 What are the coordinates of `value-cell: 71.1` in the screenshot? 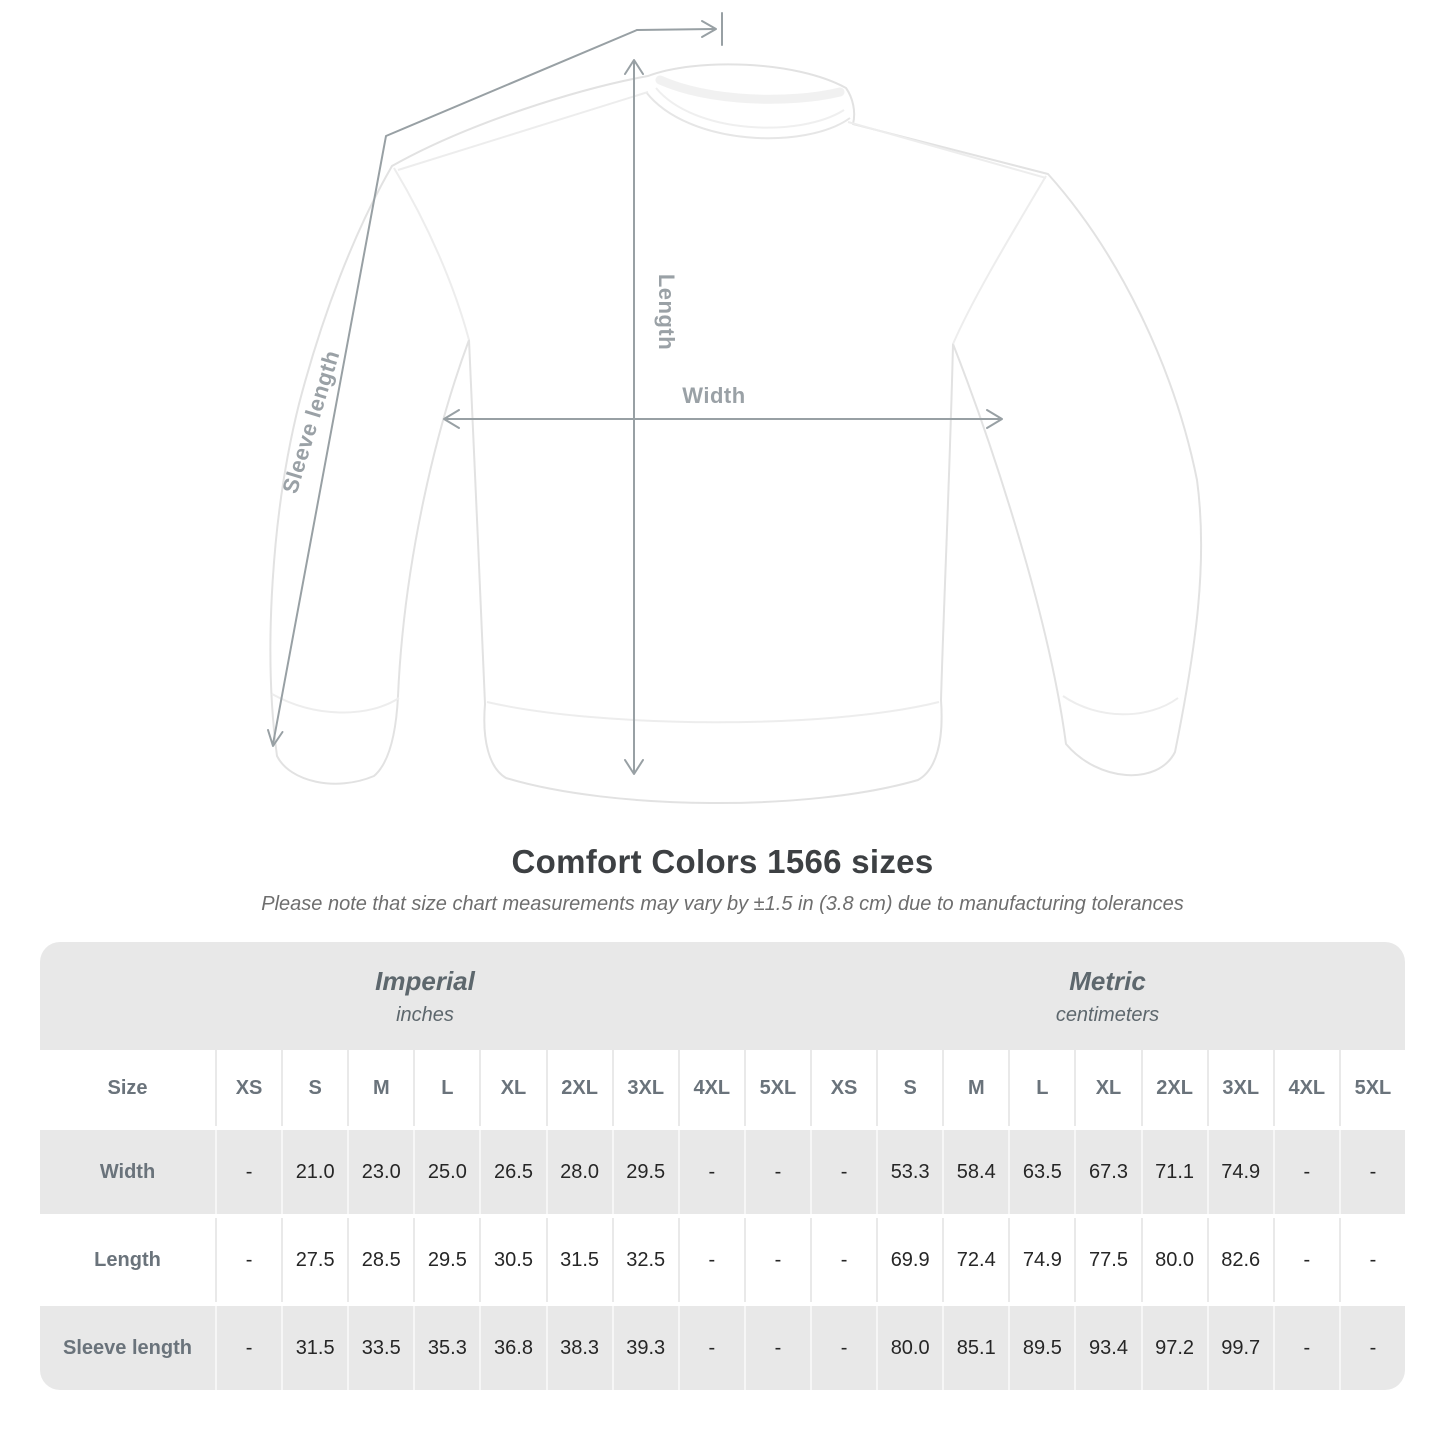 It's located at (1173, 1172).